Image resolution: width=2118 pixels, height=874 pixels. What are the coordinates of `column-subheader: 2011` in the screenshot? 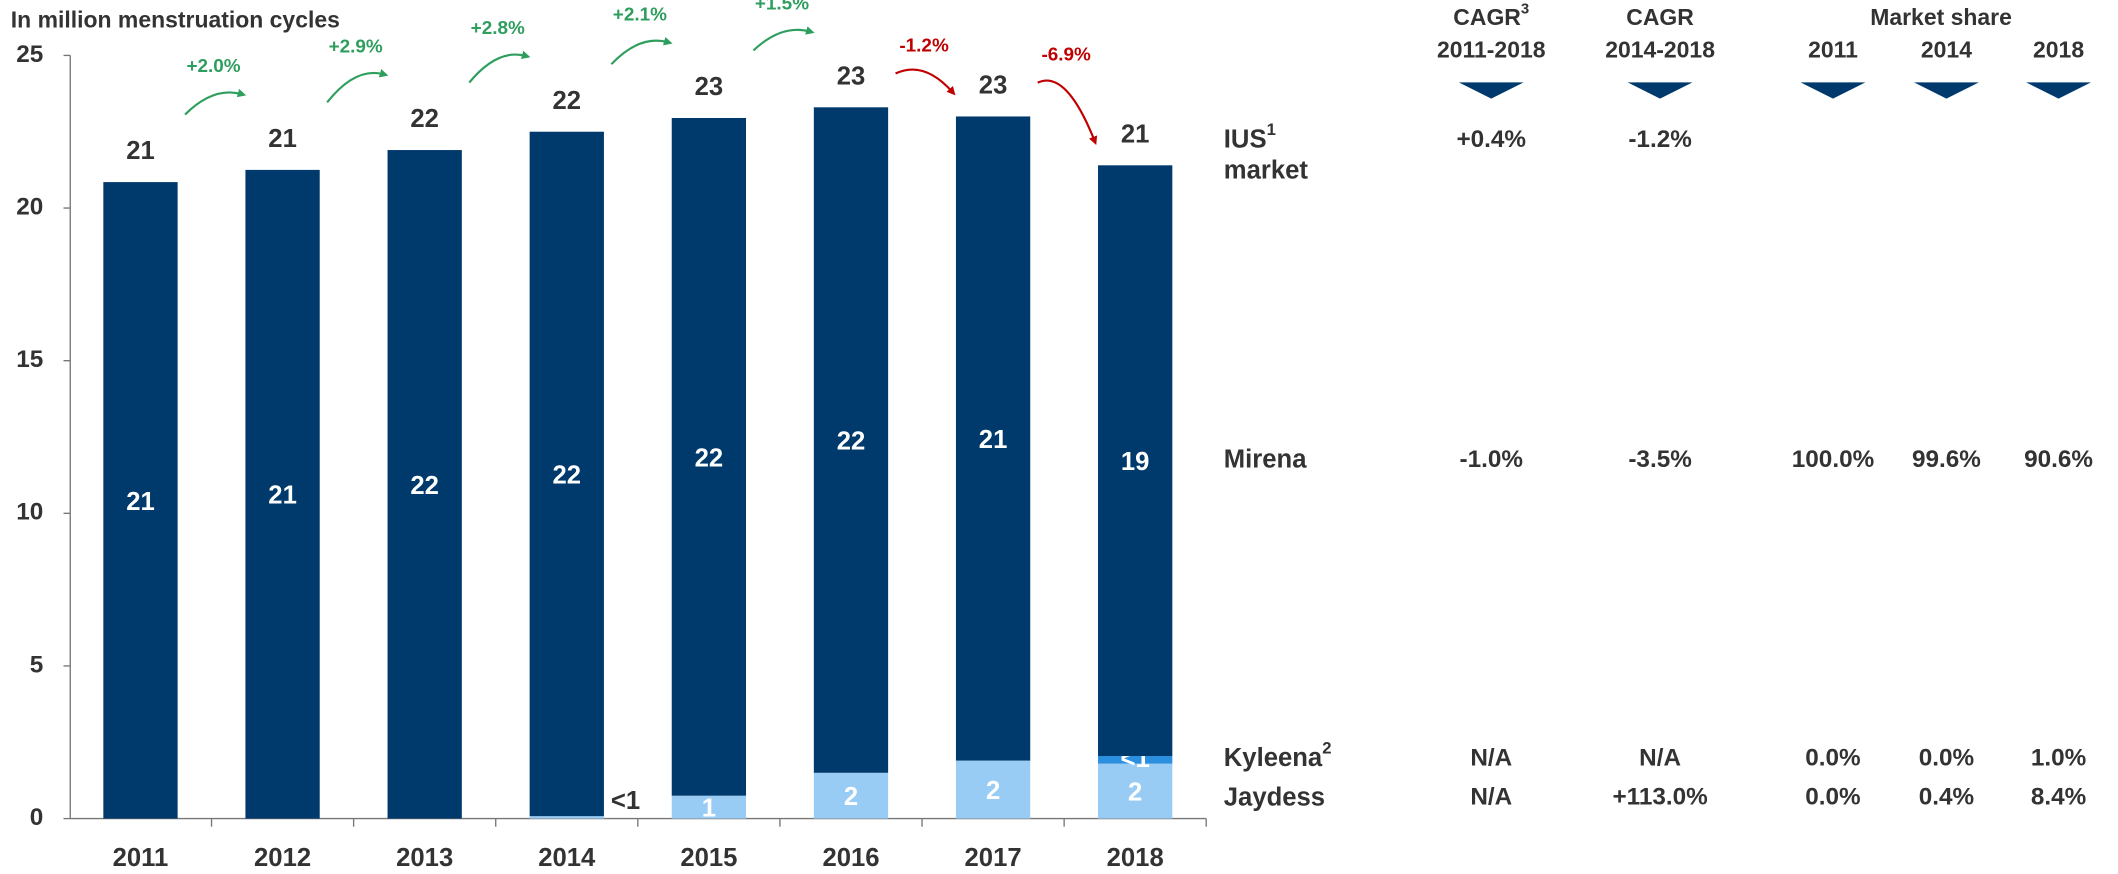 It's located at (1833, 49).